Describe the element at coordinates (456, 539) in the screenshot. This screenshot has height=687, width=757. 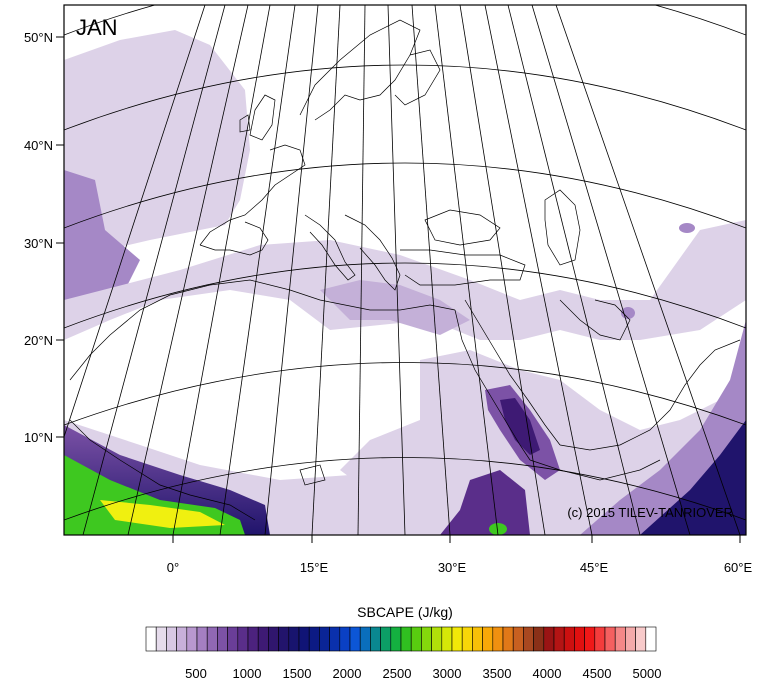
I see `lon-ticks` at that location.